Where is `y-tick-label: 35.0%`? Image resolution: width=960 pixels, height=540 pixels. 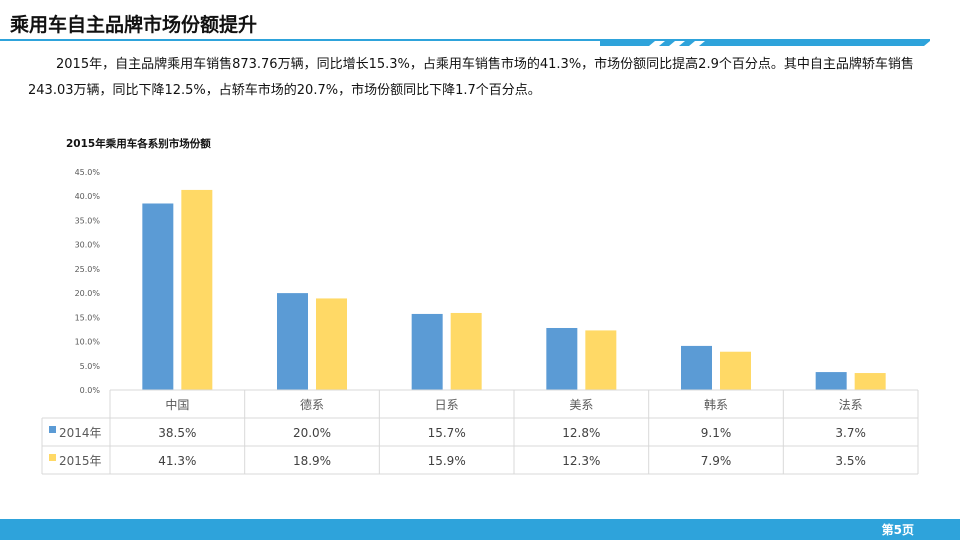
y-tick-label: 35.0% is located at coordinates (88, 220).